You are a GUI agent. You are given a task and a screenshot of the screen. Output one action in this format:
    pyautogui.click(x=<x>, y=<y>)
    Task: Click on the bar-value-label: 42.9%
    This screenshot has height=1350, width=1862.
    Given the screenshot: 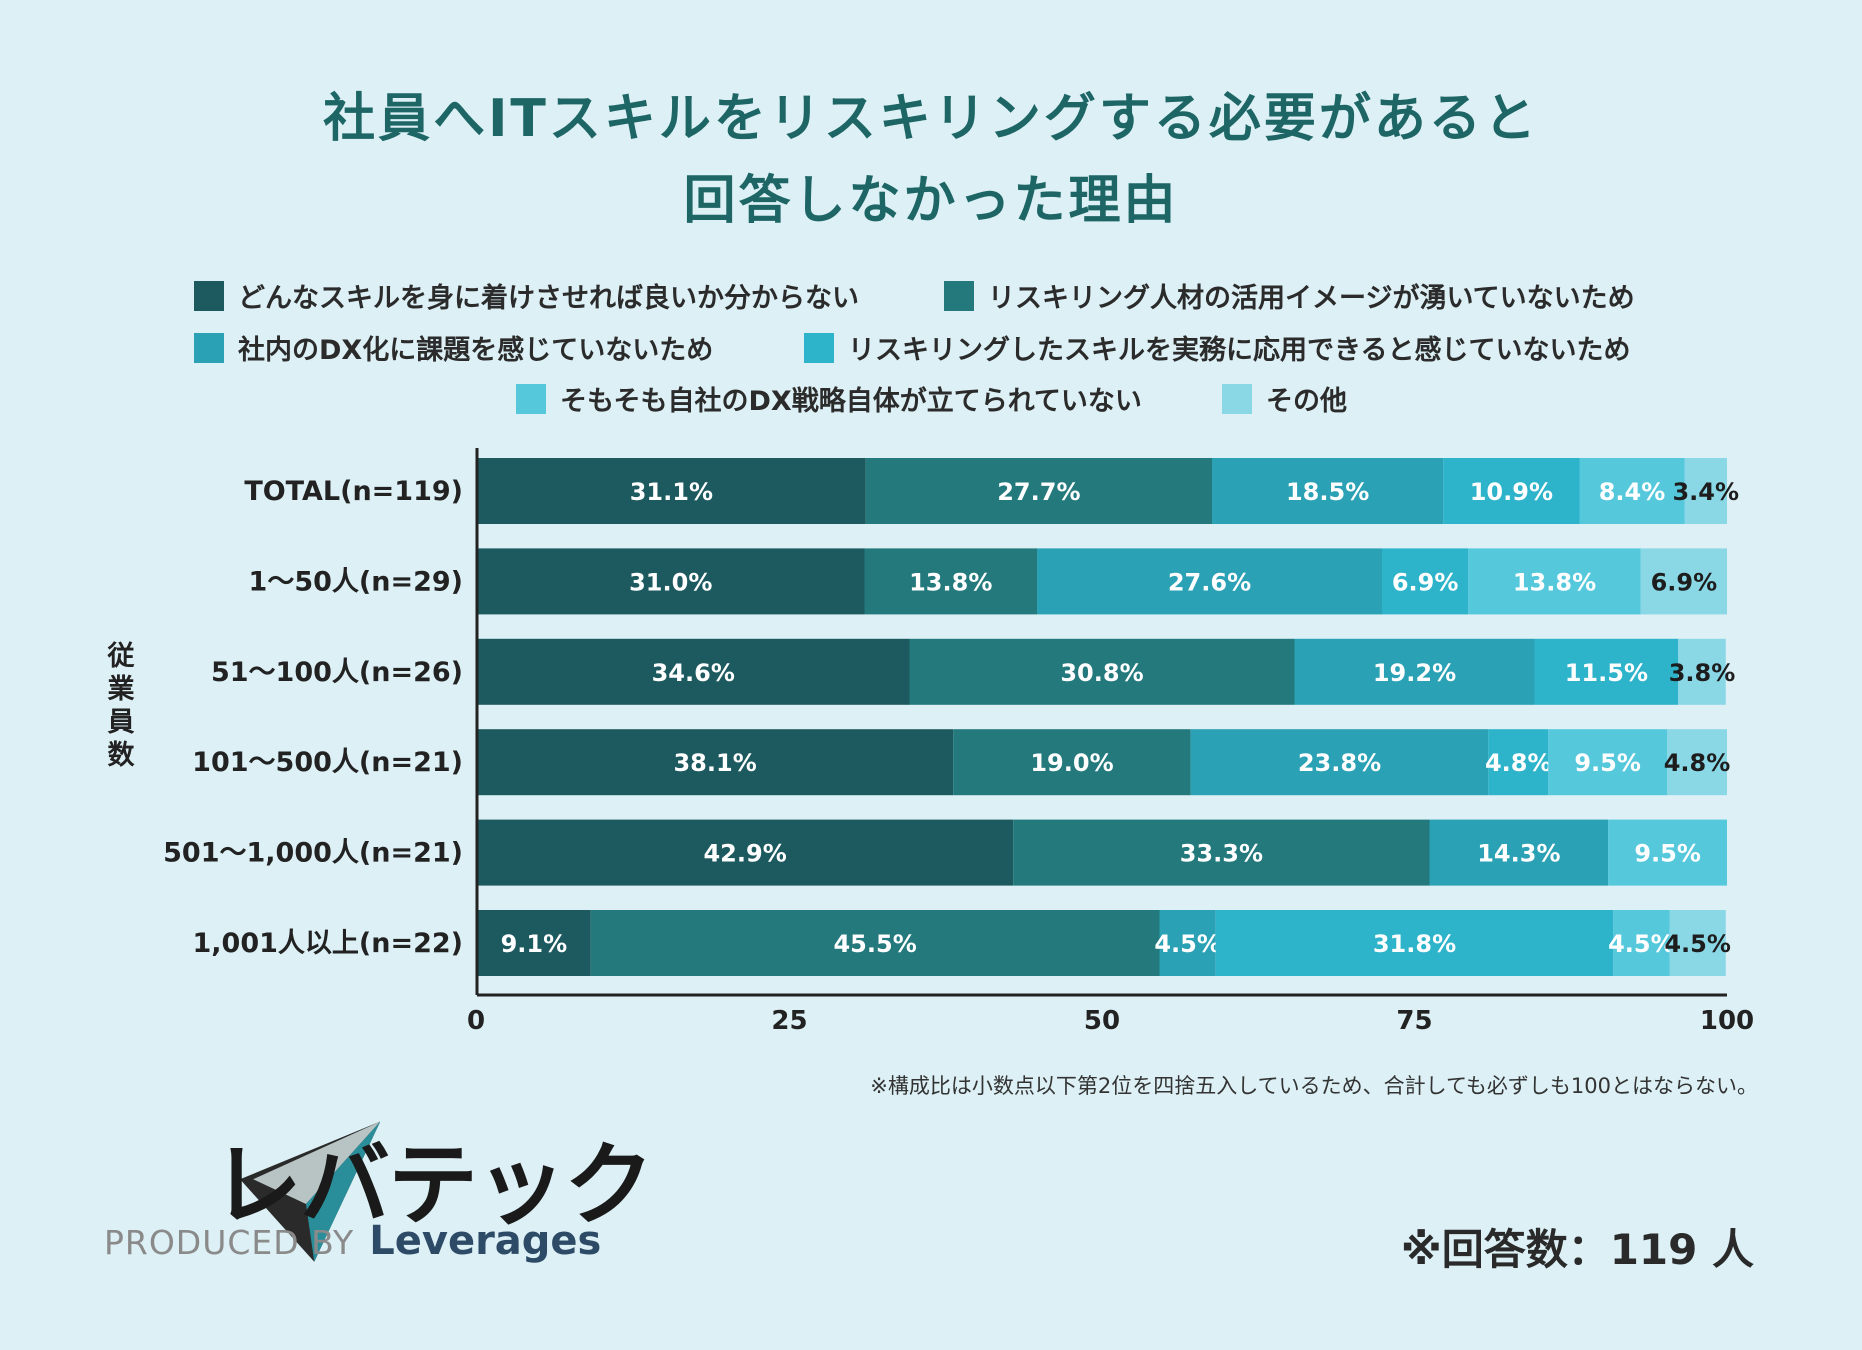 What is the action you would take?
    pyautogui.click(x=744, y=854)
    